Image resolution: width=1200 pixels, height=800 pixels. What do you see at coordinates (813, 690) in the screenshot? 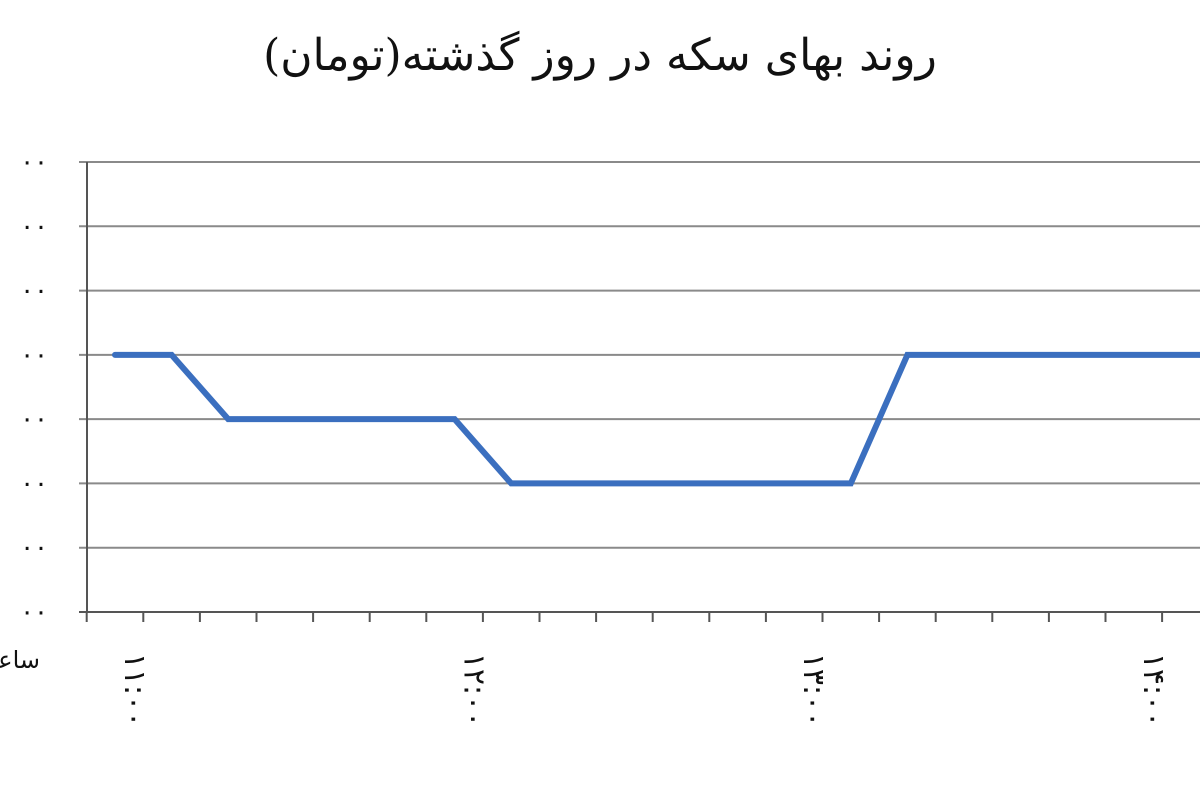
I see `x-tick-label: ۱۳:۰۰` at bounding box center [813, 690].